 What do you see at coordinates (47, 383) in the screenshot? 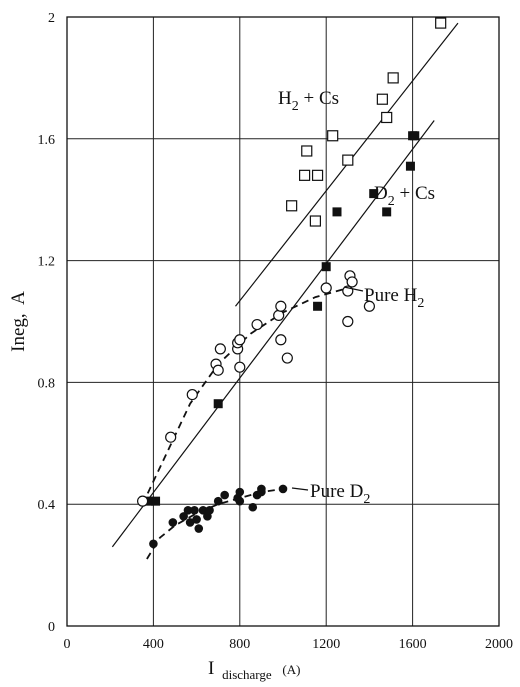
I see `y-tick-label: 0.8` at bounding box center [47, 383].